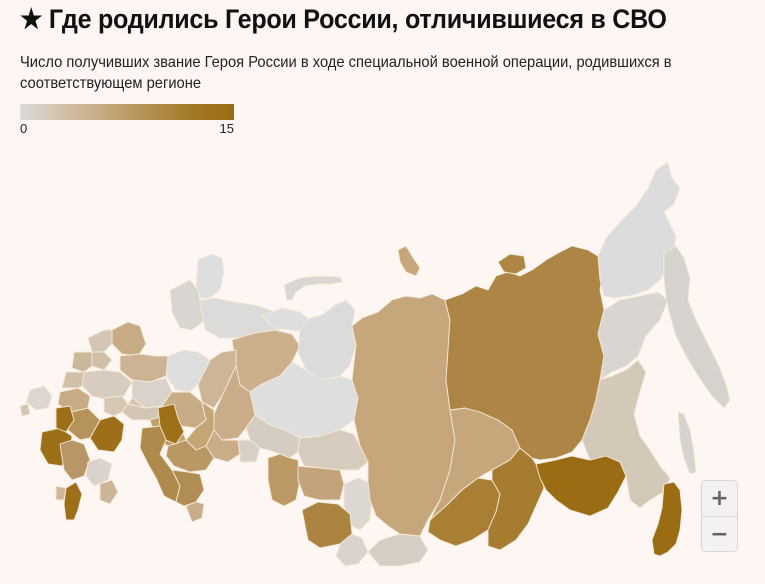 The width and height of the screenshot is (765, 584). What do you see at coordinates (697, 327) in the screenshot?
I see `region-kamchatka` at bounding box center [697, 327].